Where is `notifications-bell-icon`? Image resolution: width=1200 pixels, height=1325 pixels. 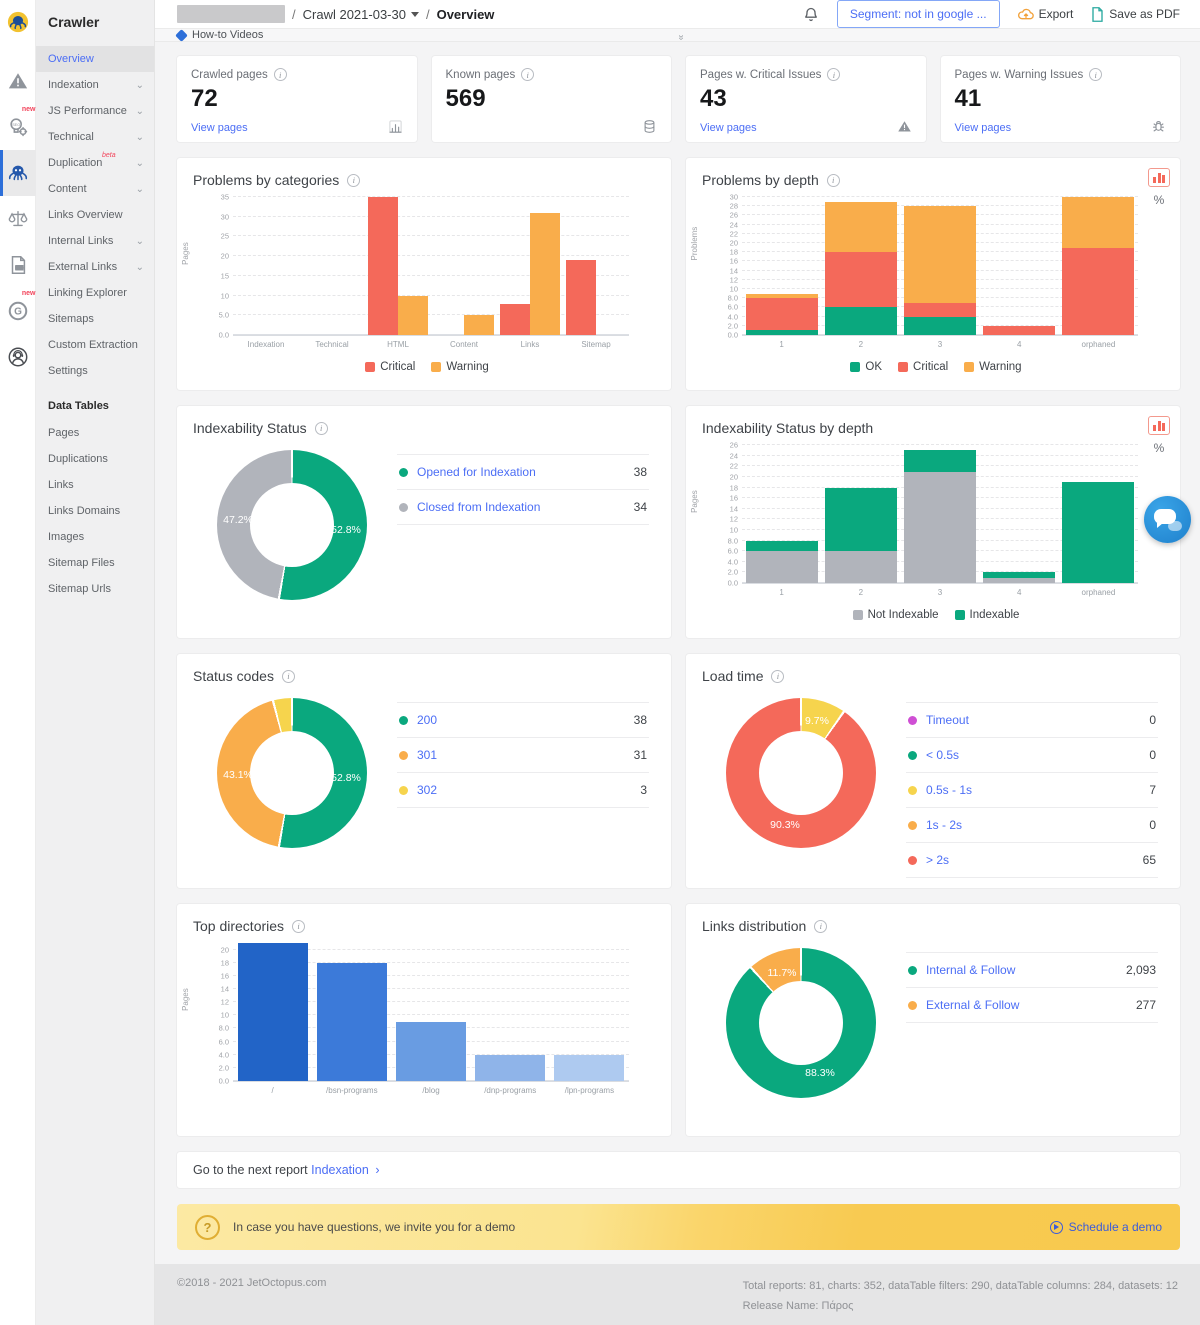 notifications-bell-icon is located at coordinates (811, 14).